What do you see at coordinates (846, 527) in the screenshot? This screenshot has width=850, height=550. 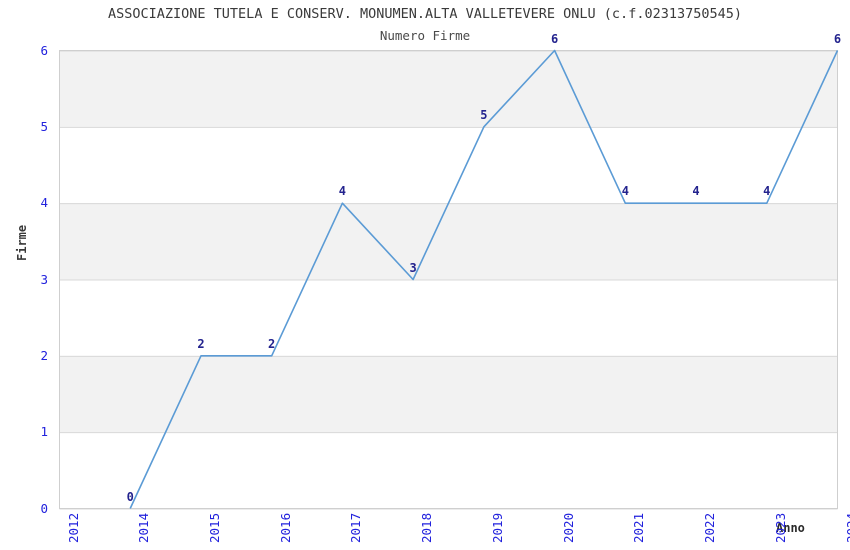 I see `x-tick-label: 2024` at bounding box center [846, 527].